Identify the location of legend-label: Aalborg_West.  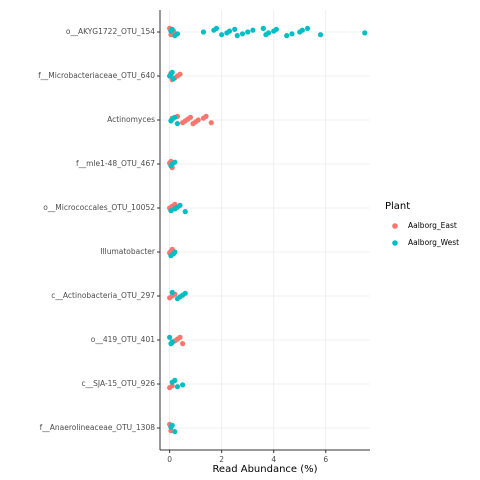
(433, 242).